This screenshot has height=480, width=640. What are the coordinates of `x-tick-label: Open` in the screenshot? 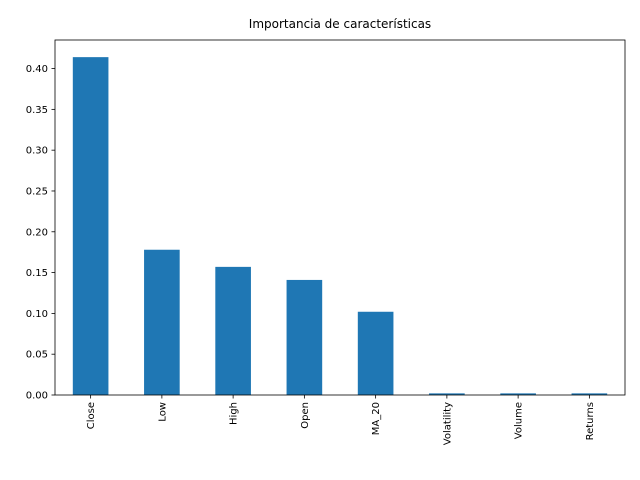 It's located at (305, 415).